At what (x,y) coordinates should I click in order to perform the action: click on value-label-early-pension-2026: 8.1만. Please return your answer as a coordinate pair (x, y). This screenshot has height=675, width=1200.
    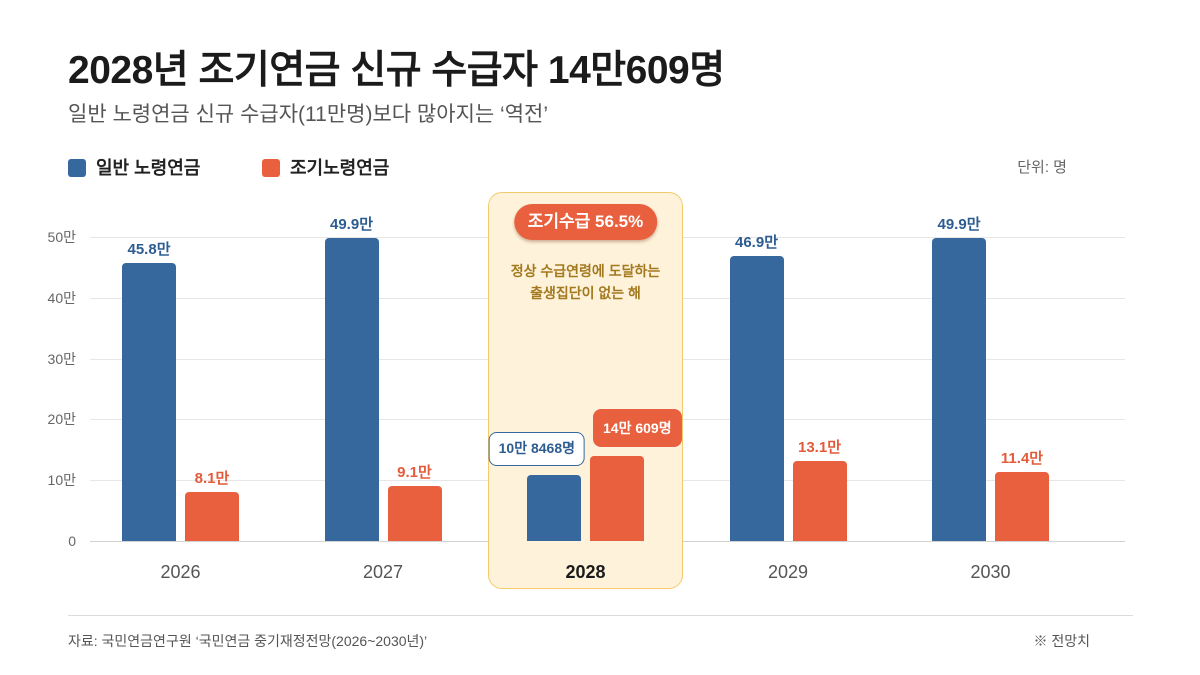
    Looking at the image, I should click on (212, 478).